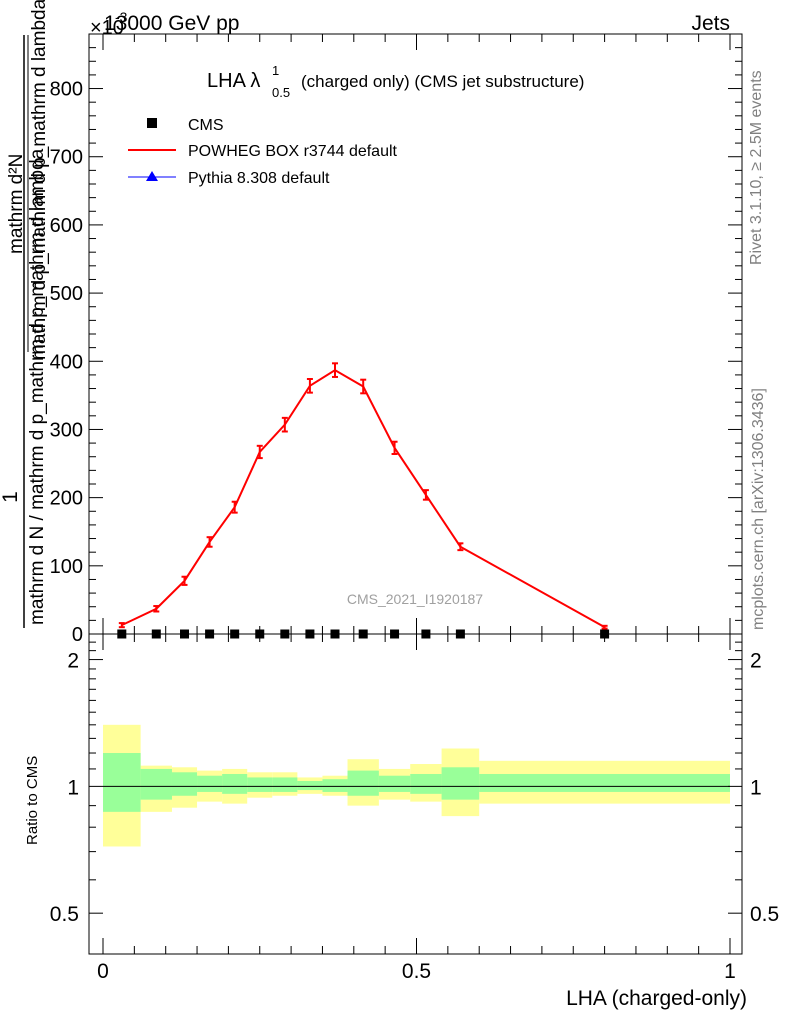  Describe the element at coordinates (152, 176) in the screenshot. I see `legend-marker-triangle` at that location.